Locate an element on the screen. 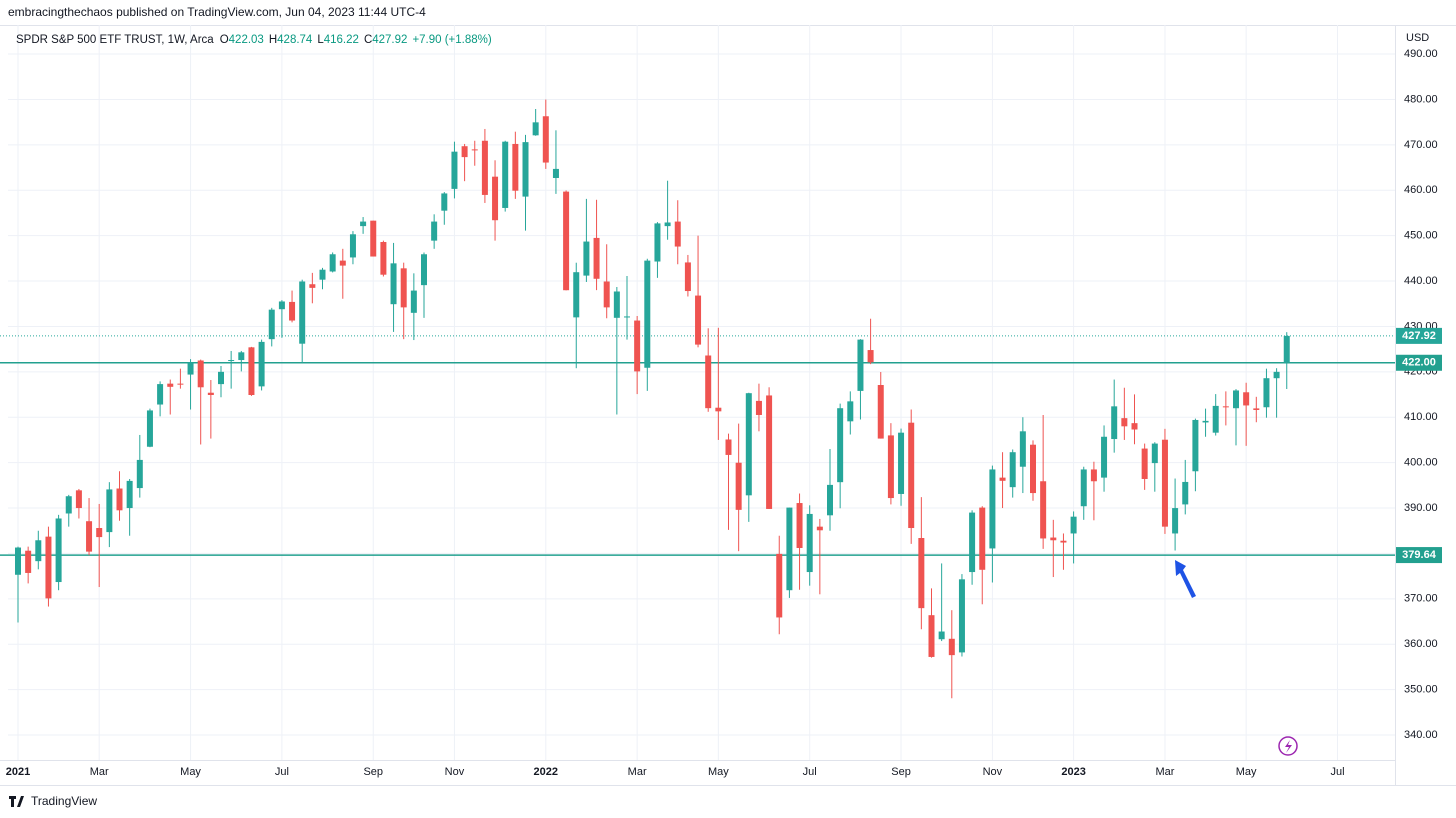 The image size is (1456, 818). x-tick-label: Jul is located at coordinates (810, 772).